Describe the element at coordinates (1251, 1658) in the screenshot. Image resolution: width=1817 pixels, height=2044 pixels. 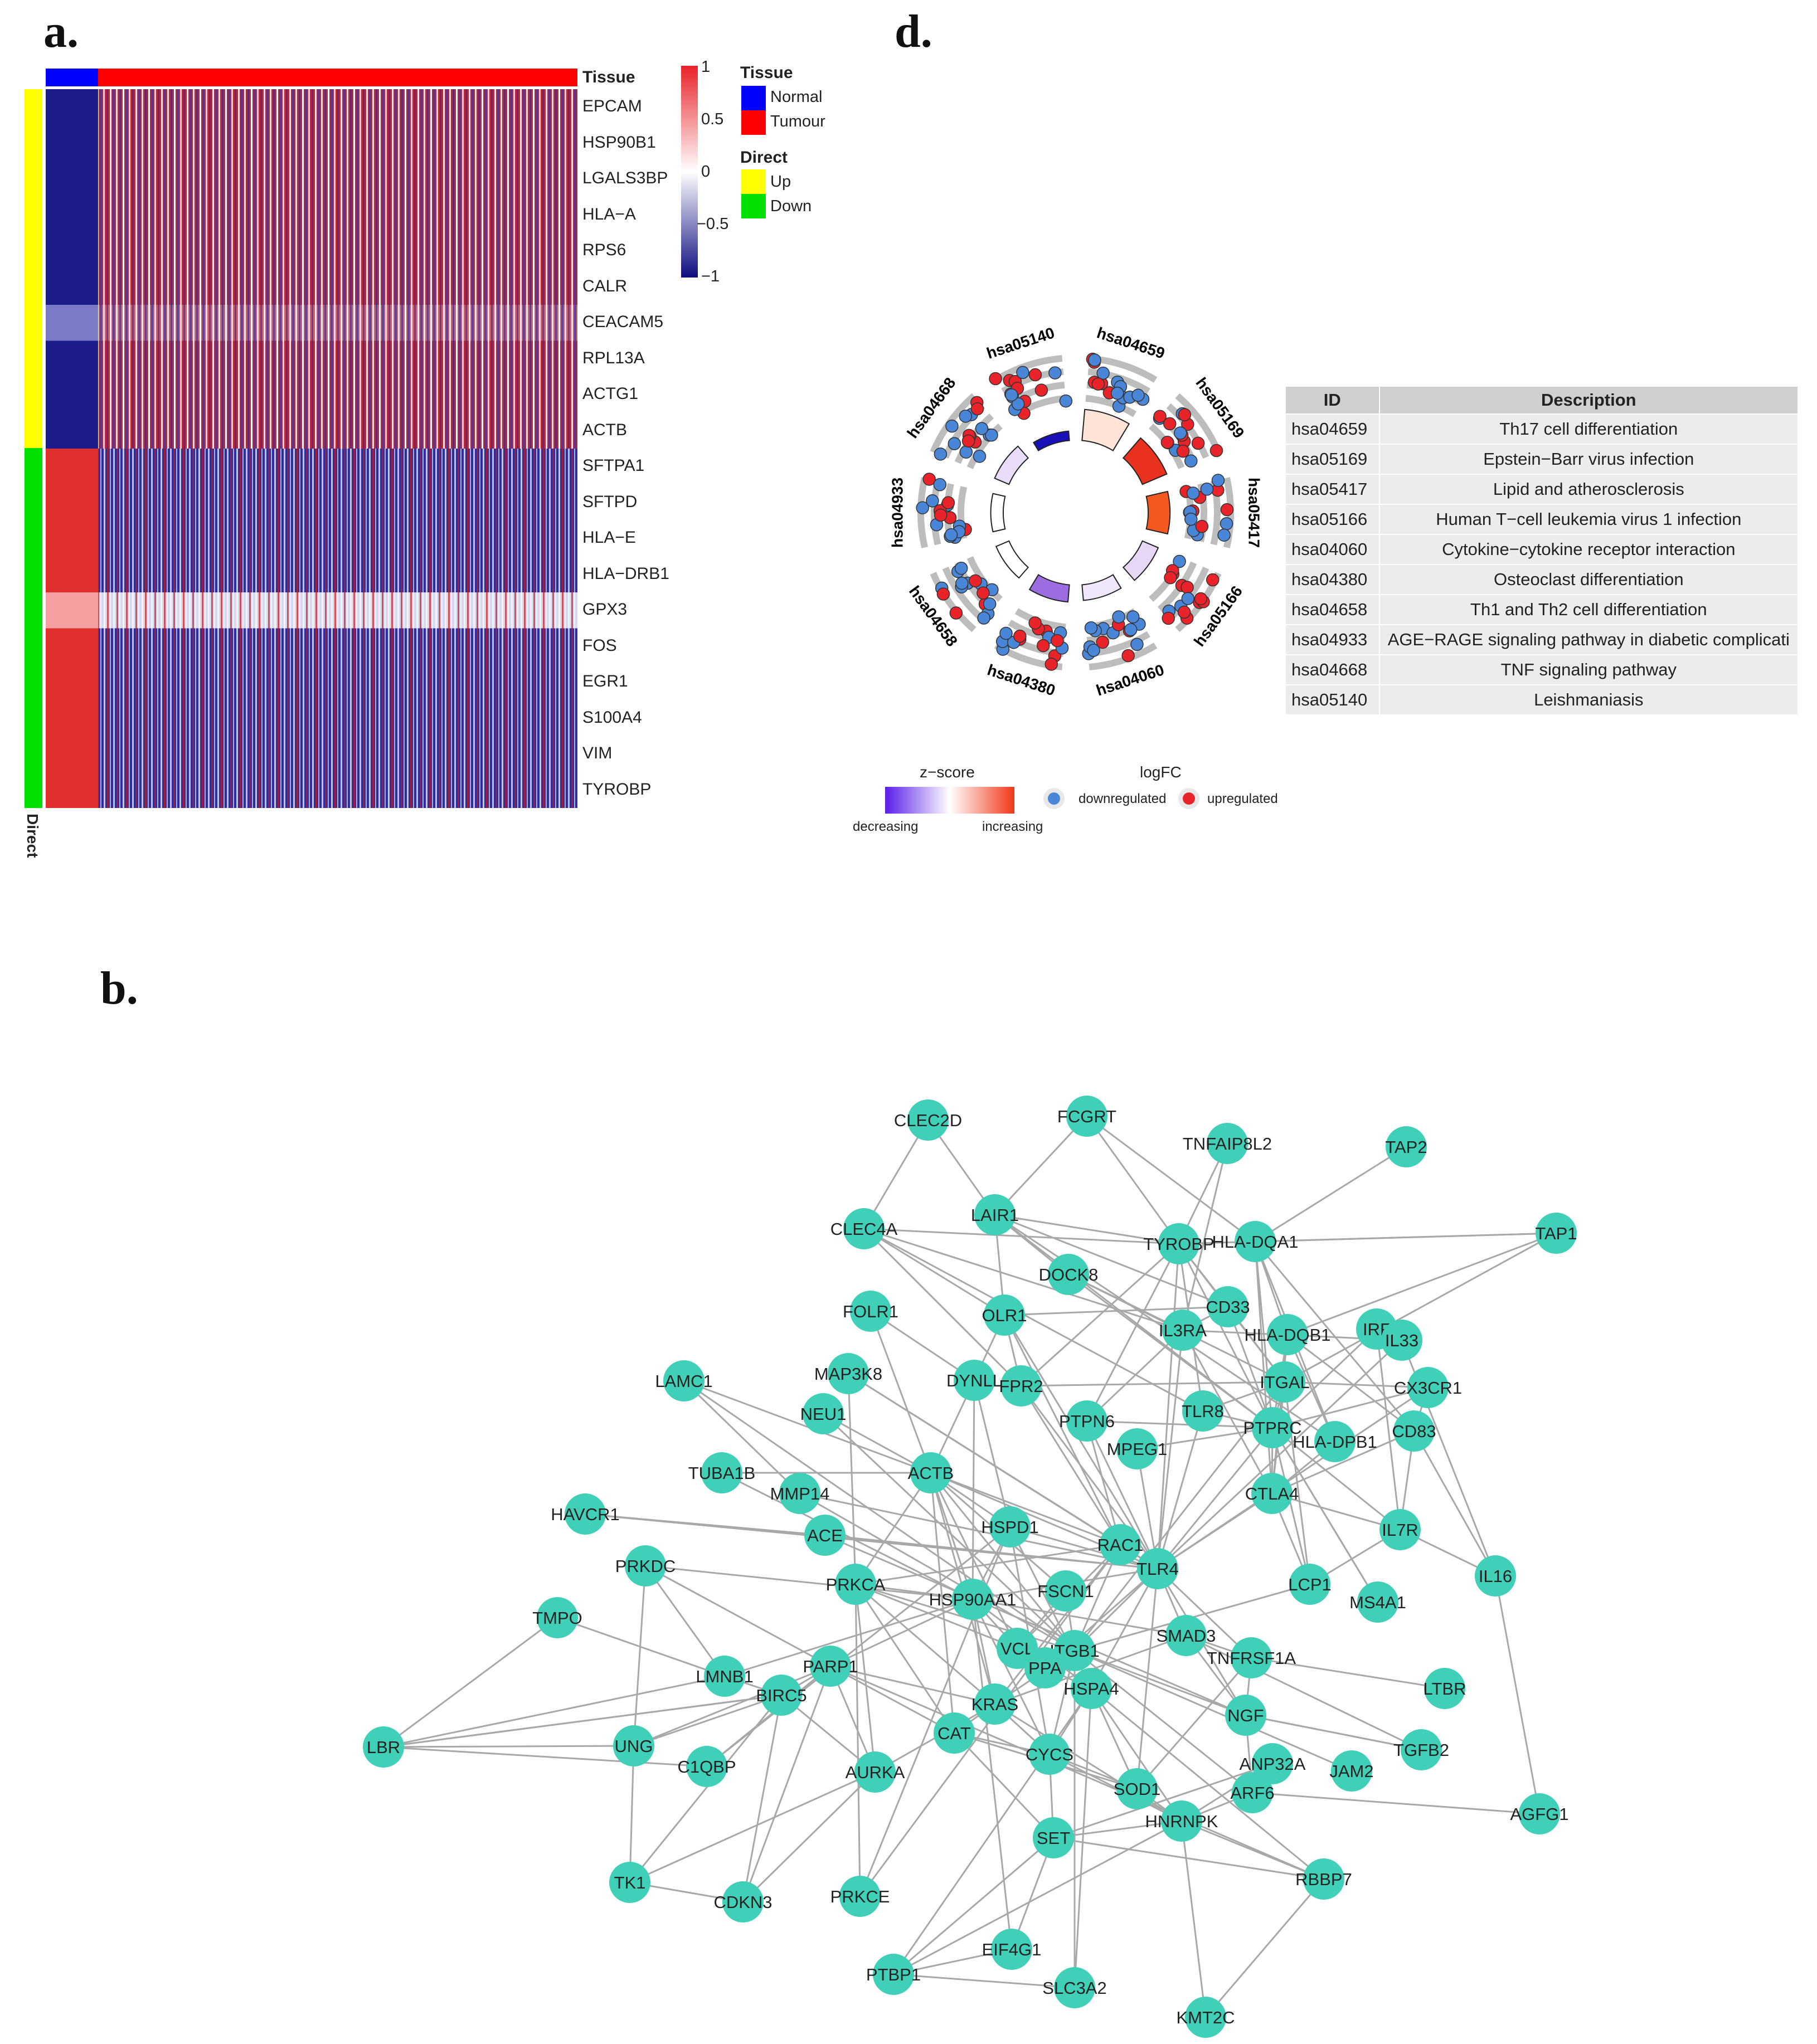
I see `network-node: TNFRSF1A` at that location.